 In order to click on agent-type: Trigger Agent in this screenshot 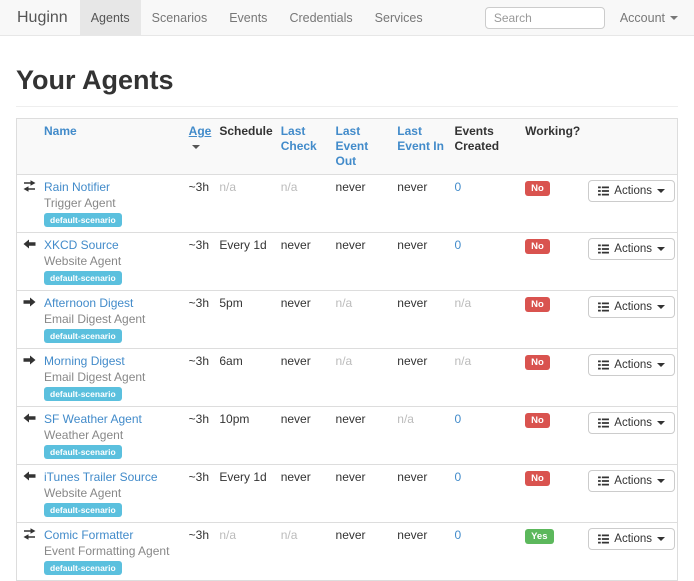, I will do `click(80, 203)`.